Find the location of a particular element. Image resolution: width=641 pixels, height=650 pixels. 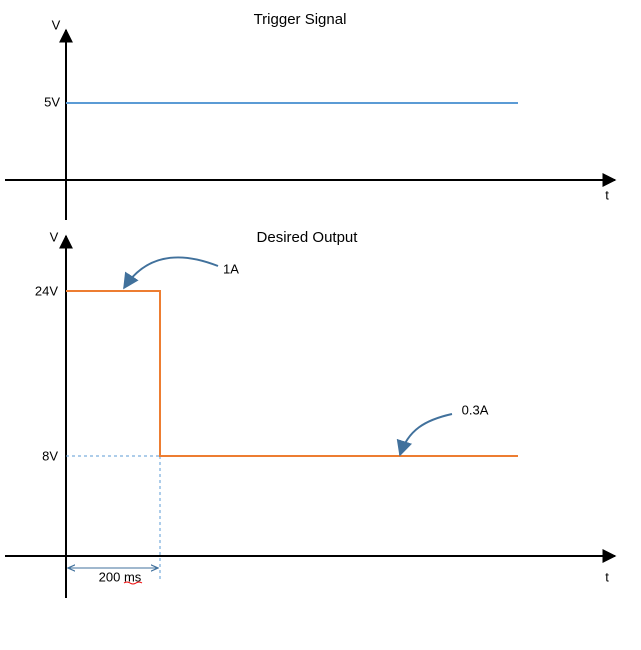

spell-underline is located at coordinates (133, 583).